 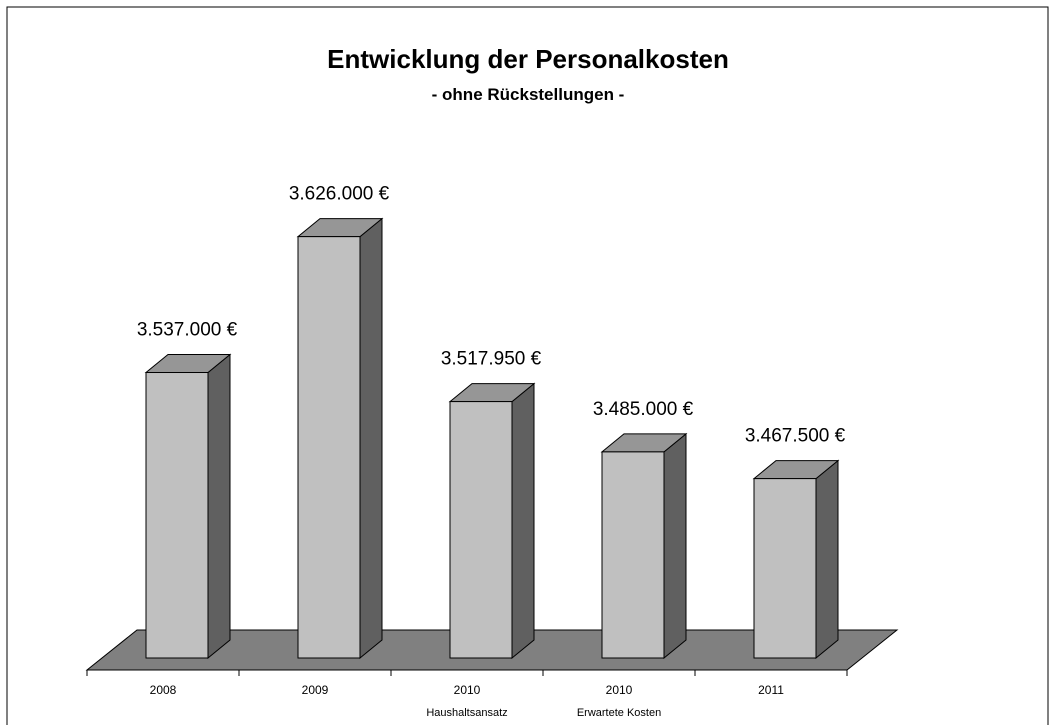 I want to click on chart-title: Entwicklung der Personalkosten, so click(x=528, y=59).